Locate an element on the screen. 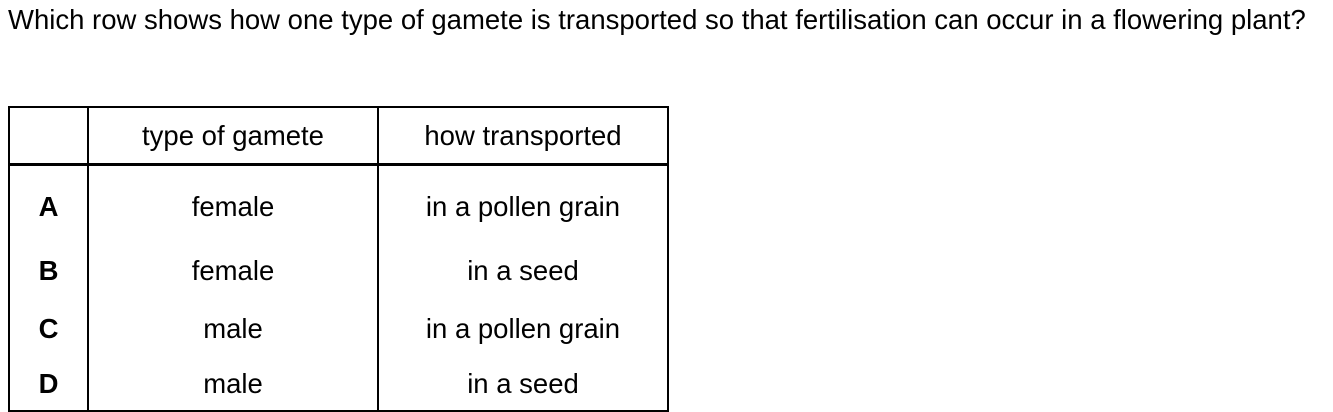 This screenshot has width=1333, height=412. table-row: A female in a pollen grain is located at coordinates (338, 203).